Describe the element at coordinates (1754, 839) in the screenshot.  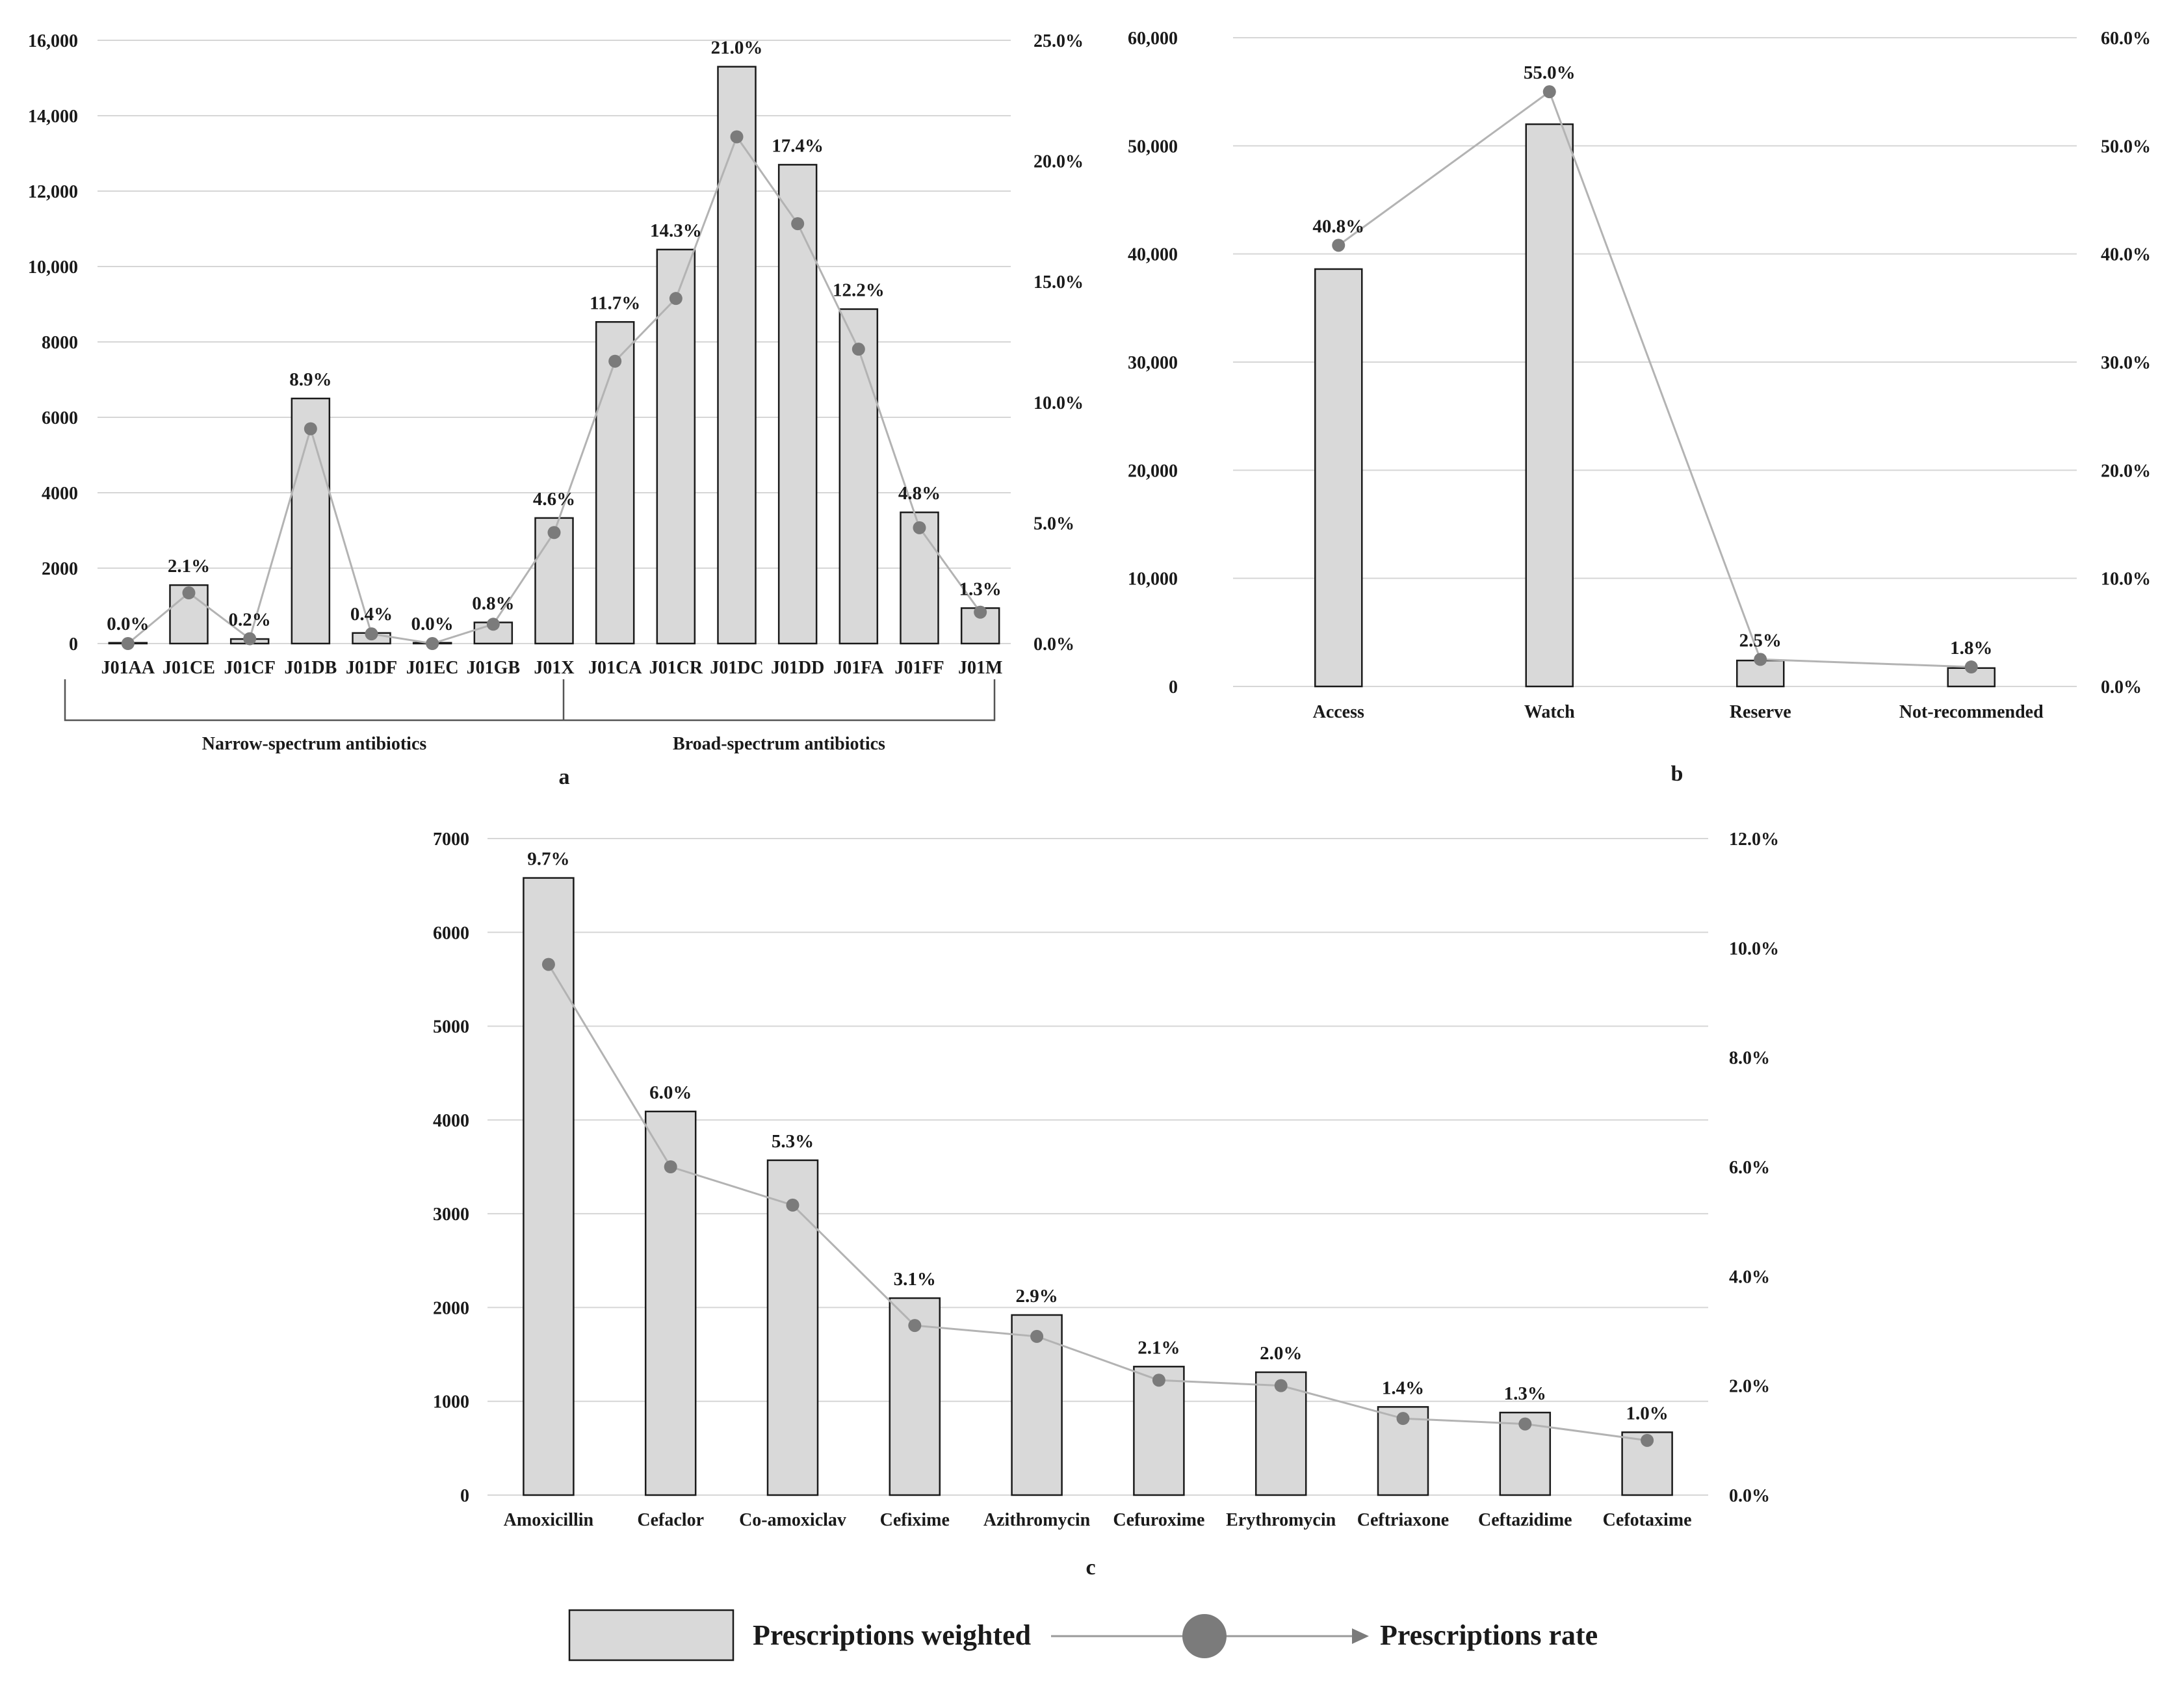
I see `y2-tick-label: 12.0%` at that location.